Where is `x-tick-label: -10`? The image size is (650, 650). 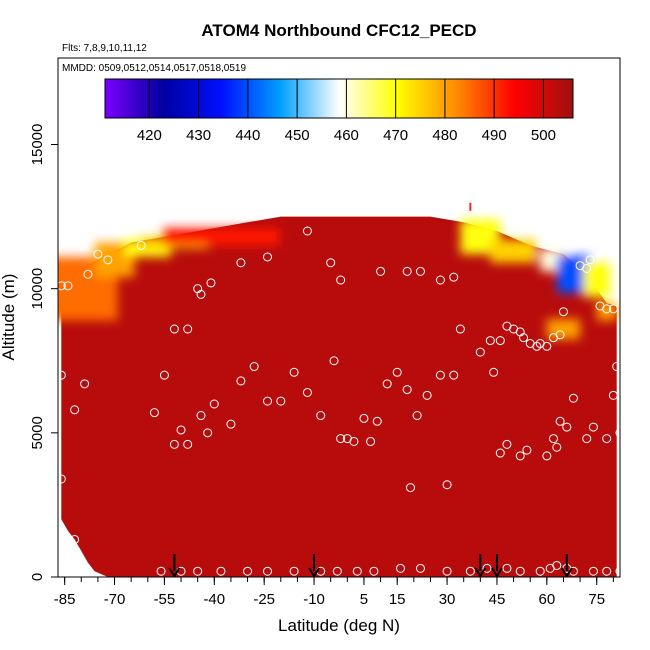
x-tick-label: -10 is located at coordinates (314, 599).